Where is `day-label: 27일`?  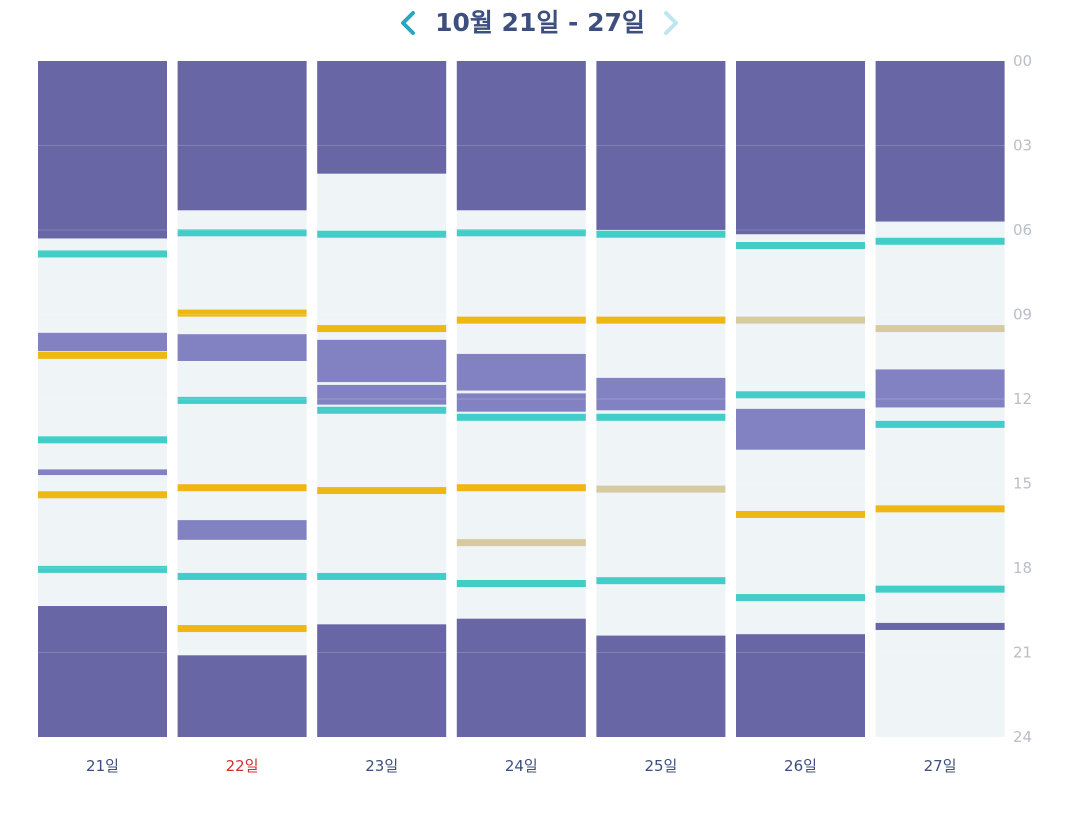 day-label: 27일 is located at coordinates (940, 766).